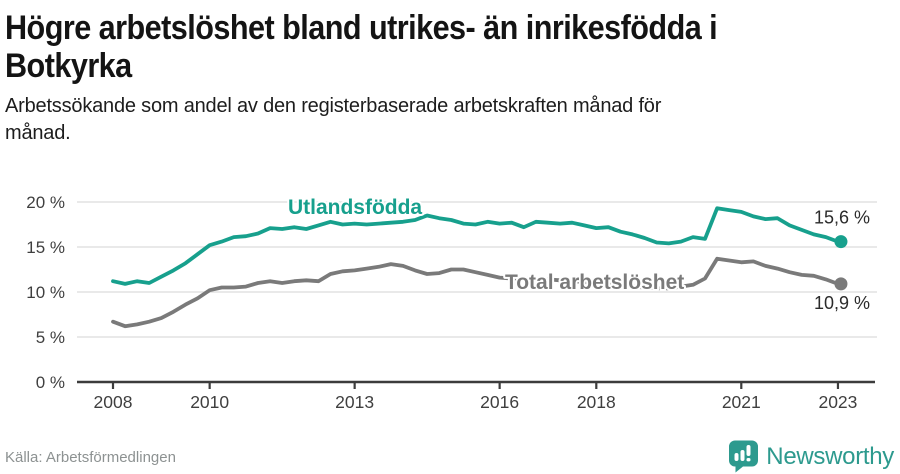 Image resolution: width=900 pixels, height=474 pixels. I want to click on series-name-label-utlandsf-dda: Utlandsfödda, so click(355, 207).